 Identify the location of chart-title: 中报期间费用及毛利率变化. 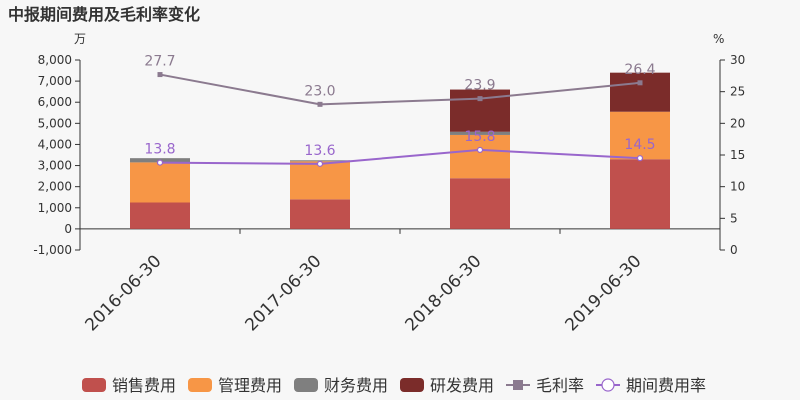
(104, 14).